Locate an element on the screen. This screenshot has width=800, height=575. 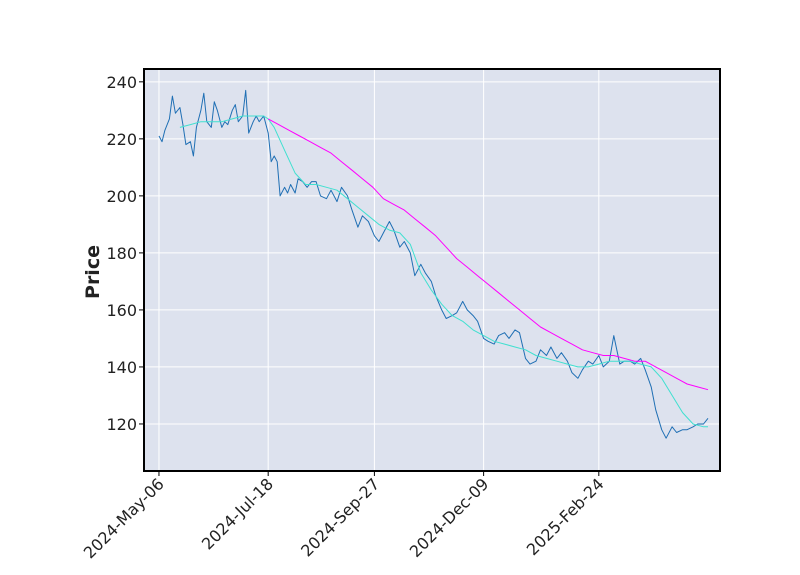
x-tick-label: 2024-Jul-18 is located at coordinates (237, 513).